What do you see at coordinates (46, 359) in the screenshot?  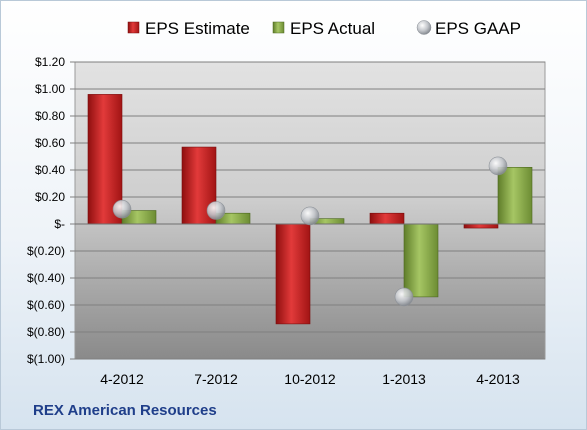 I see `y-tick-label: $(1.00)` at bounding box center [46, 359].